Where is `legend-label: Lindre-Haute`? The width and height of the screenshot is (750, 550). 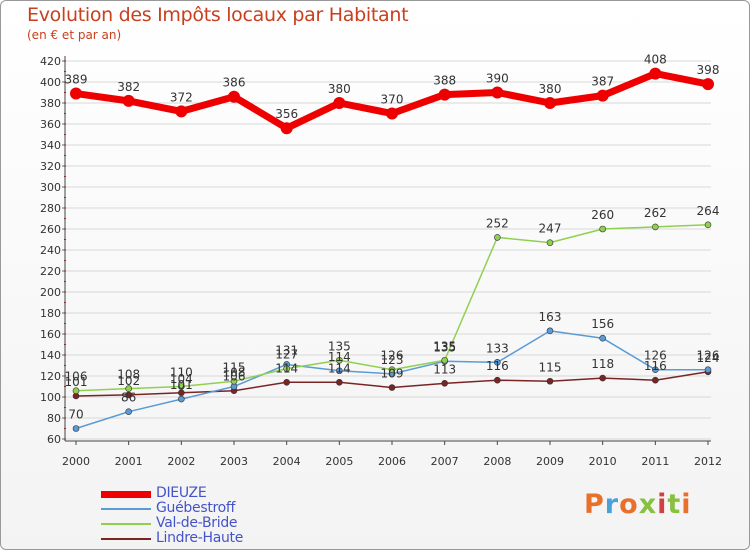 legend-label: Lindre-Haute is located at coordinates (200, 538).